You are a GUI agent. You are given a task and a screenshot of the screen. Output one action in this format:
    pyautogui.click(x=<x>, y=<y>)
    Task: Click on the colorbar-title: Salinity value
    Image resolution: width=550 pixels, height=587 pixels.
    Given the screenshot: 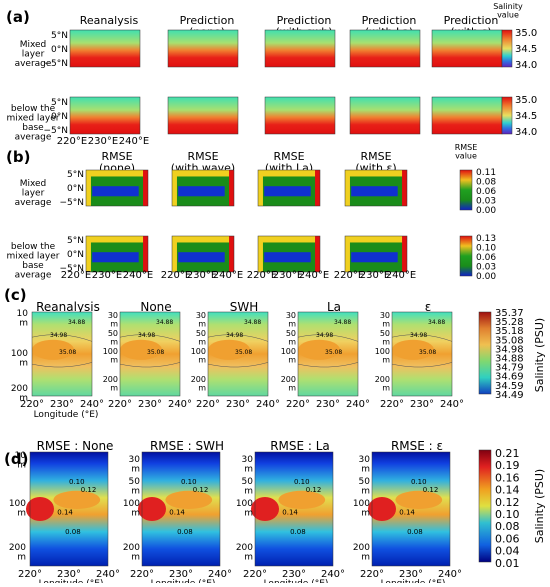 What is the action you would take?
    pyautogui.click(x=508, y=10)
    